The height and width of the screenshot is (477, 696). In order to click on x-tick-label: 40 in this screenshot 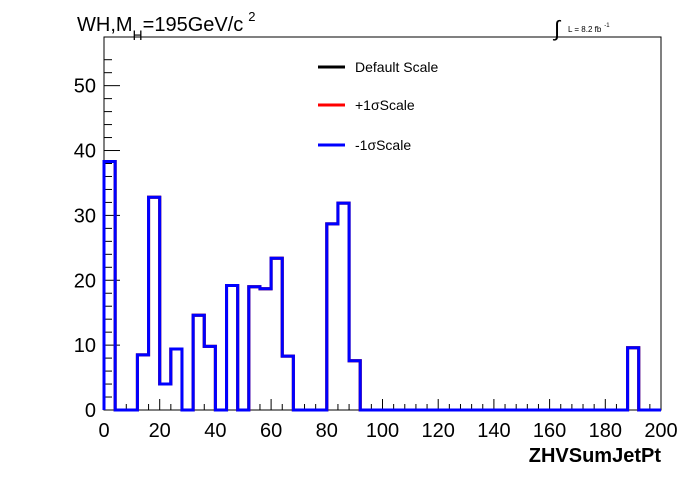, I will do `click(215, 431)`.